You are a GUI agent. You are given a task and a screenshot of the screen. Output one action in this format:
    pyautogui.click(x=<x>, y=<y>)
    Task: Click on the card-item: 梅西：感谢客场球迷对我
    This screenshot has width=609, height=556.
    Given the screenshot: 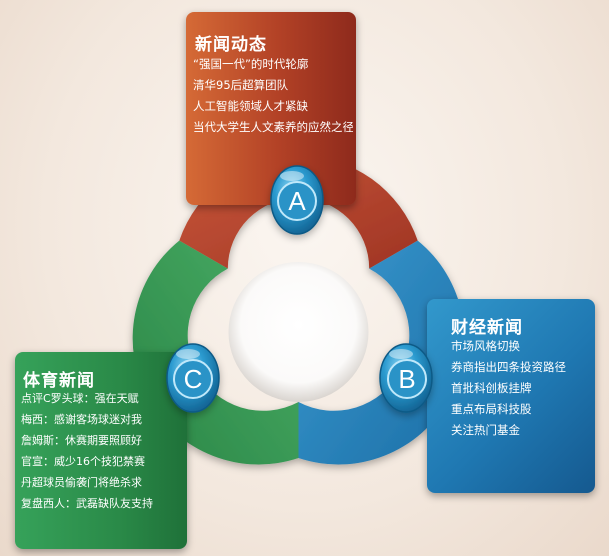 What is the action you would take?
    pyautogui.click(x=81, y=419)
    